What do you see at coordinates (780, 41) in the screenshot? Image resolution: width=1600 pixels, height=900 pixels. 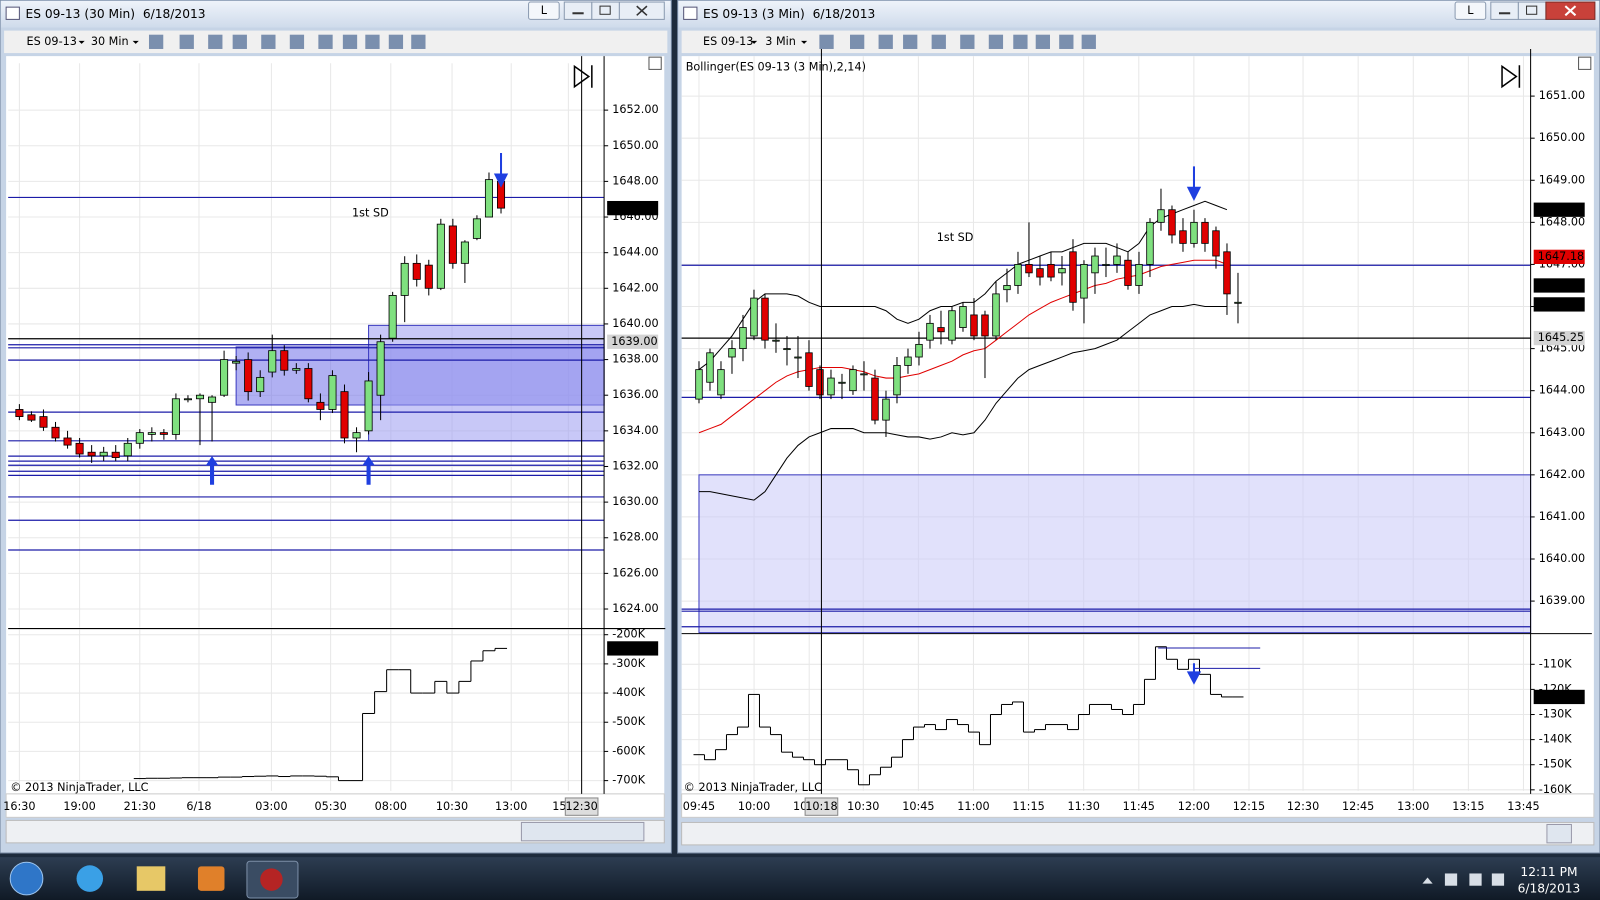 I see `period-selector: 3 Min` at bounding box center [780, 41].